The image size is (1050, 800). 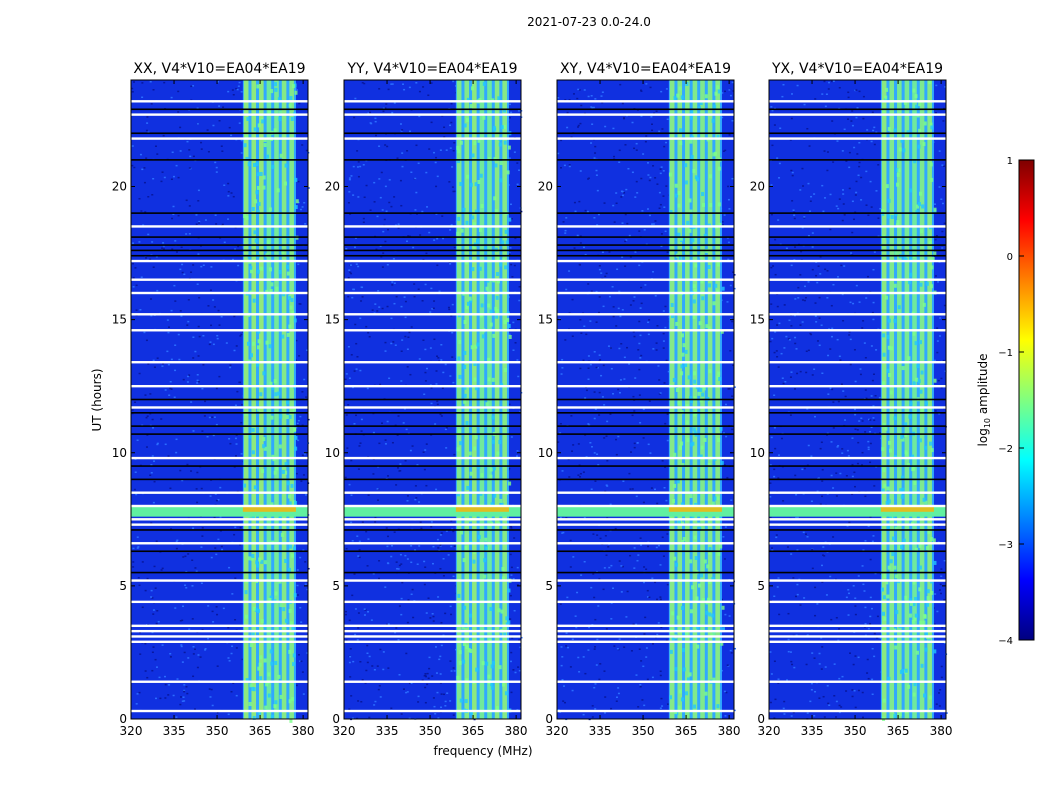 I want to click on y-tick-label: 10, so click(x=757, y=453).